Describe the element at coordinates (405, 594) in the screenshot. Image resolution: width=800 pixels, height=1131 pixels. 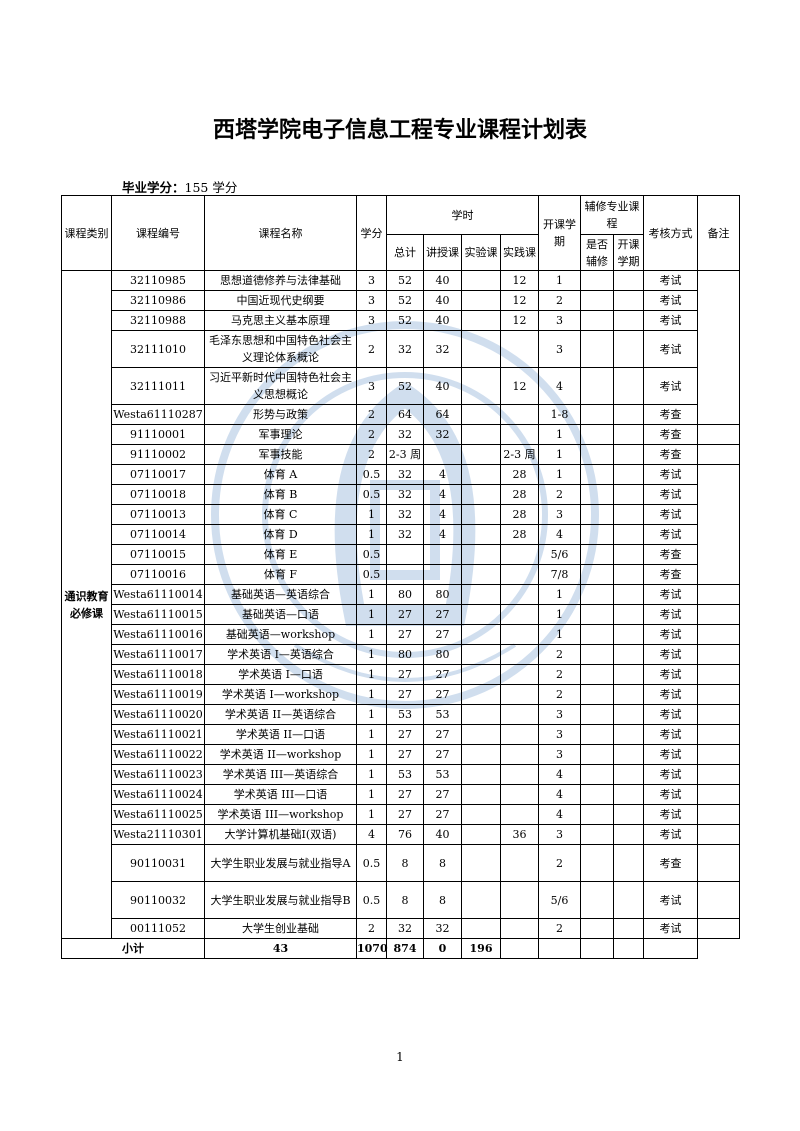
I see `hours-total-cell: 80` at that location.